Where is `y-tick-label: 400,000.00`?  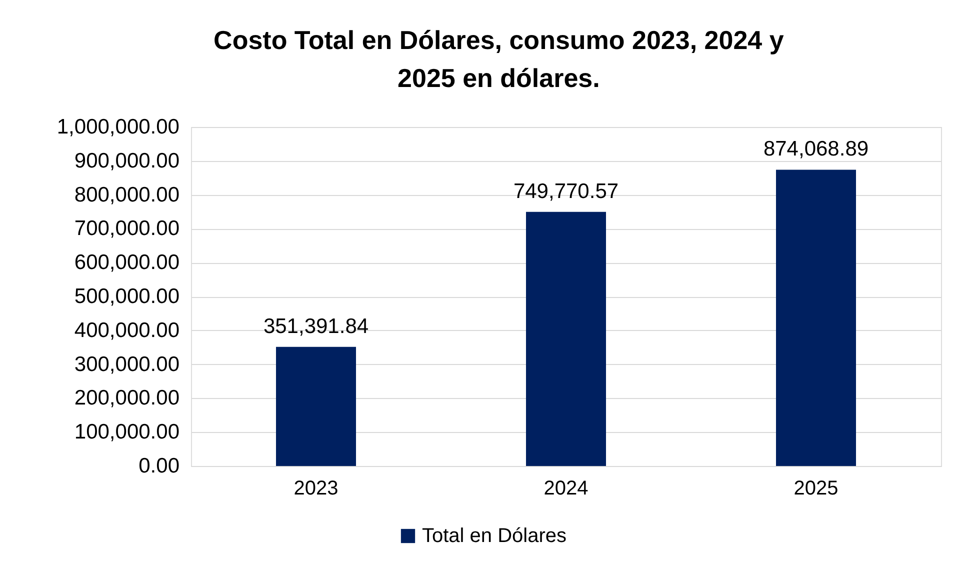
y-tick-label: 400,000.00 is located at coordinates (127, 330).